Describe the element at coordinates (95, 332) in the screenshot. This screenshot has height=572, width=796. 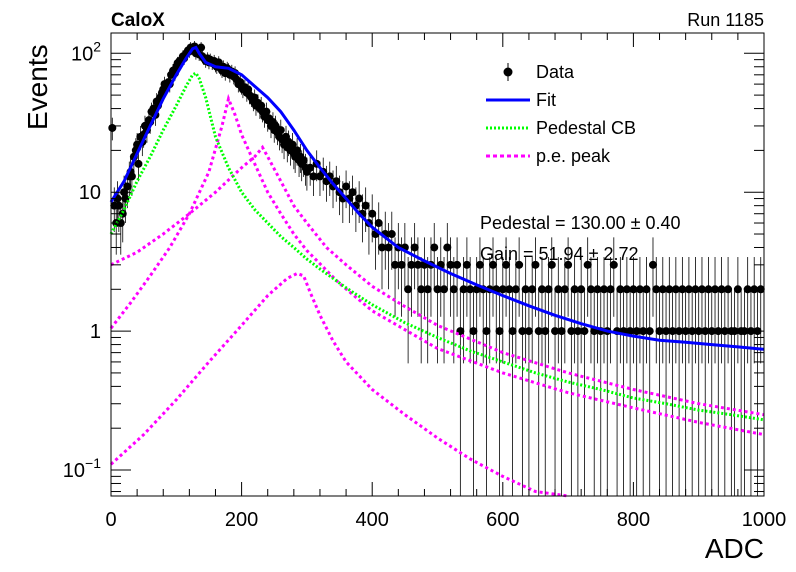
I see `y-tick-label: 1` at that location.